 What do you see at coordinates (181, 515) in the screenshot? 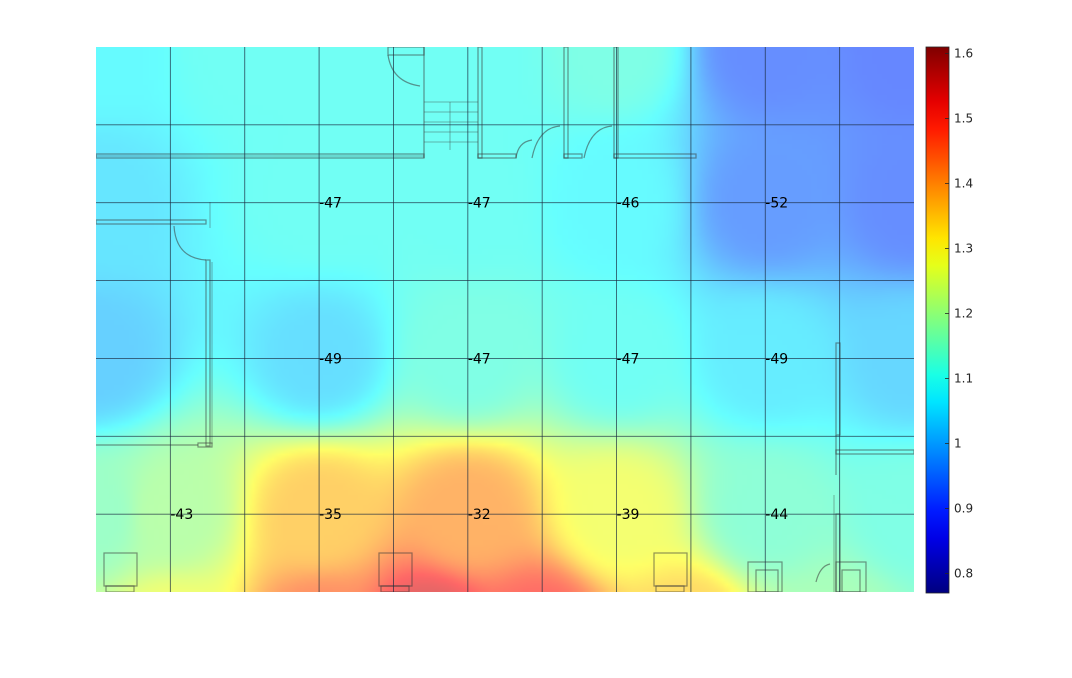
I see `measurement-label: -43` at bounding box center [181, 515].